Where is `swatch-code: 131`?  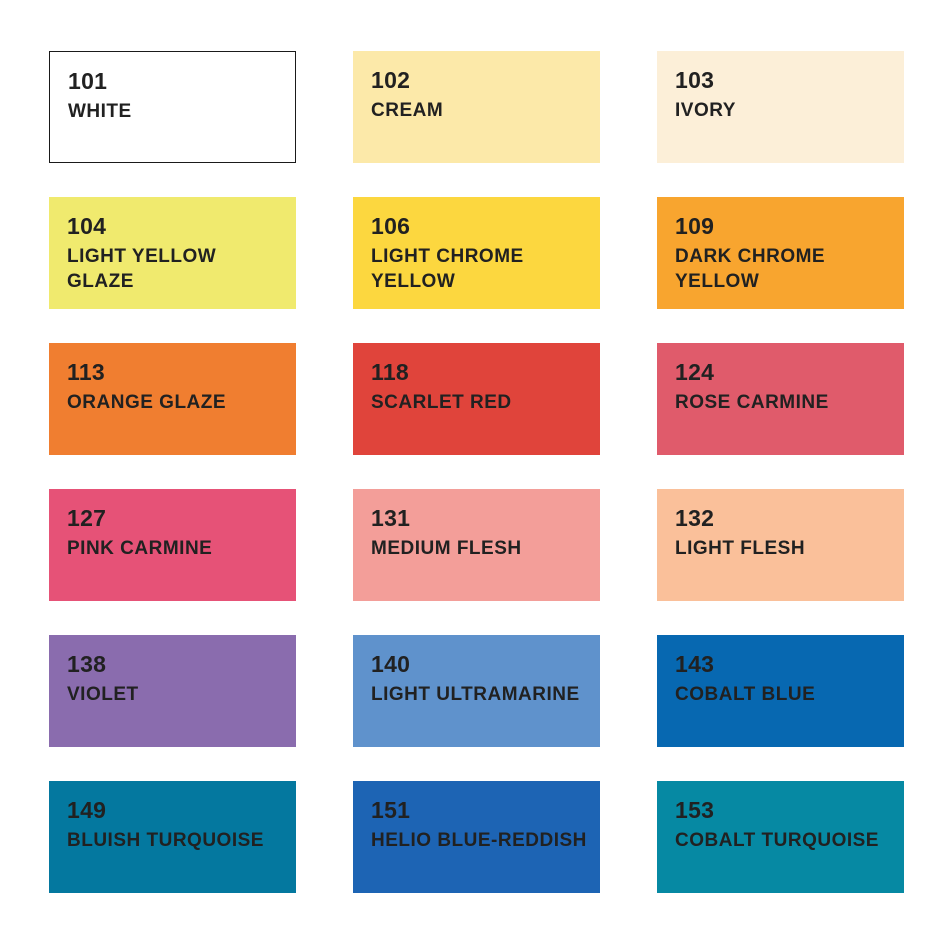 swatch-code: 131 is located at coordinates (391, 518).